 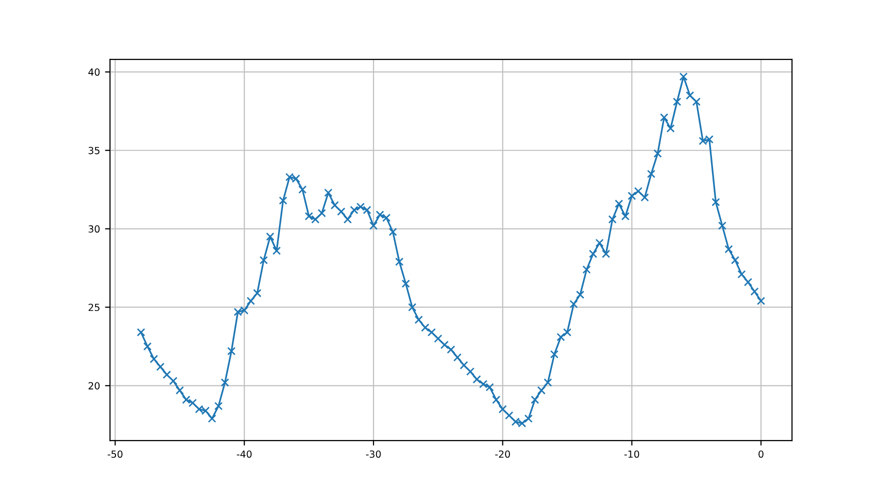 I want to click on y-tick-label: 20, so click(x=94, y=386).